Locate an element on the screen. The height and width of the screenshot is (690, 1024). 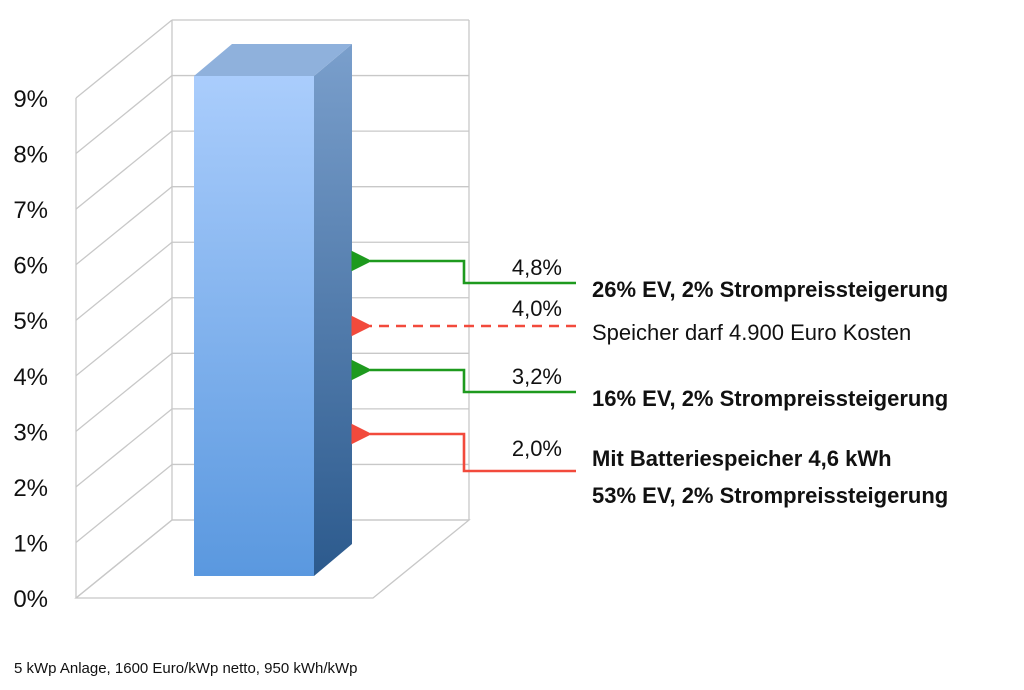
y-tick-label: 1% is located at coordinates (30, 543).